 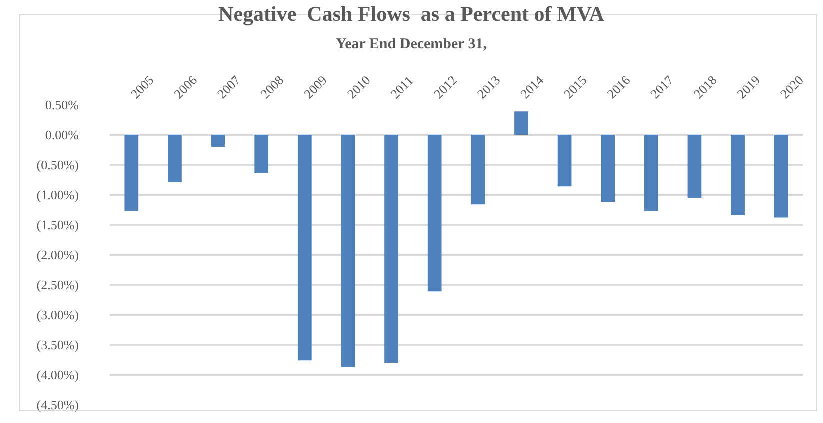 What do you see at coordinates (402, 87) in the screenshot?
I see `x-tick-label: 2011` at bounding box center [402, 87].